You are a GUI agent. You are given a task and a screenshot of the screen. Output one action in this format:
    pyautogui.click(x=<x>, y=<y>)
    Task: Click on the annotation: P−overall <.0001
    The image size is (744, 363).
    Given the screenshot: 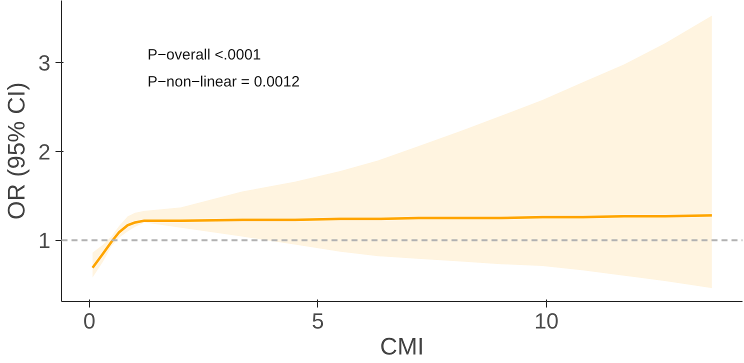 What is the action you would take?
    pyautogui.click(x=204, y=55)
    